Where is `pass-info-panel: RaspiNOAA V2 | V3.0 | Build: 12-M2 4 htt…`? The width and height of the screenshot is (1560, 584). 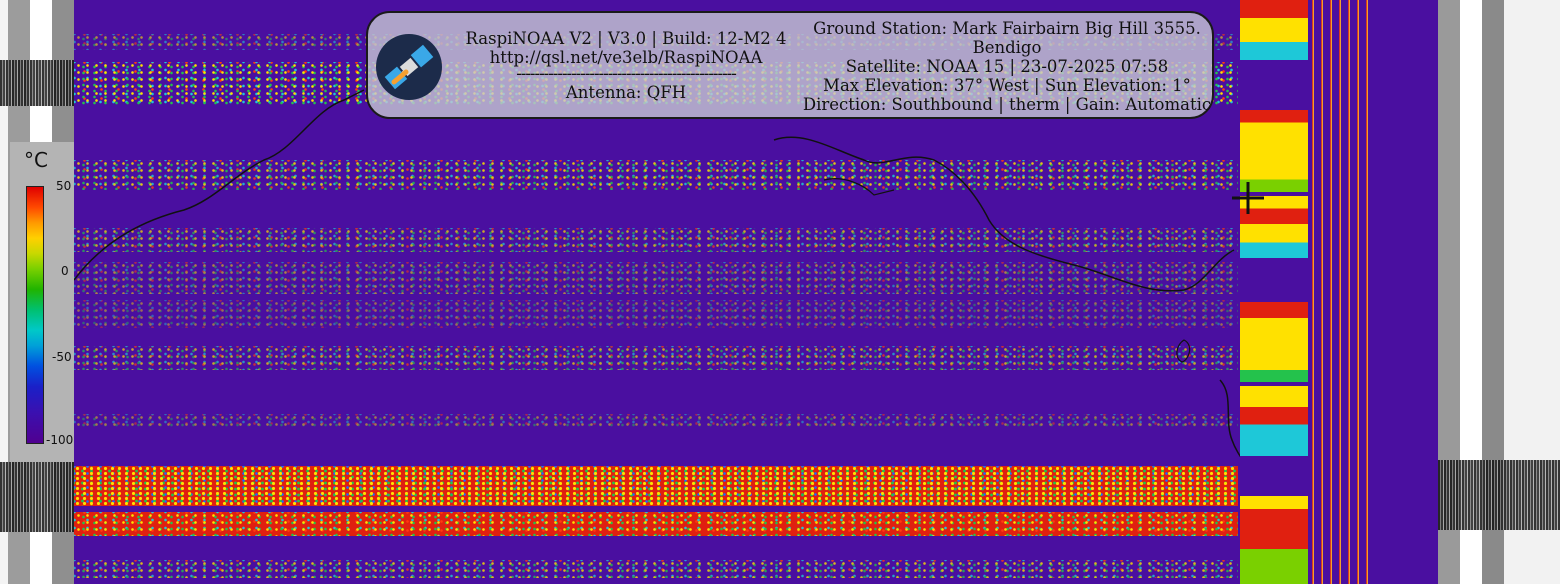 pass-info-panel: RaspiNOAA V2 | V3.0 | Build: 12-M2 4 htt… is located at coordinates (790, 65).